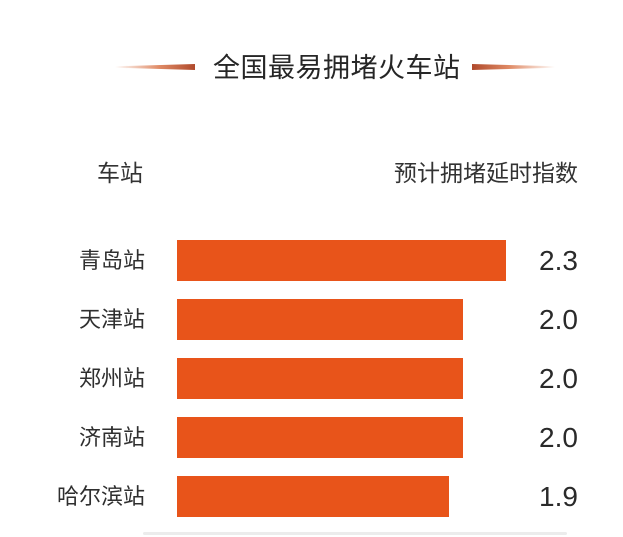 This screenshot has width=623, height=537. Describe the element at coordinates (100, 496) in the screenshot. I see `station-label: 哈尔滨站` at that location.